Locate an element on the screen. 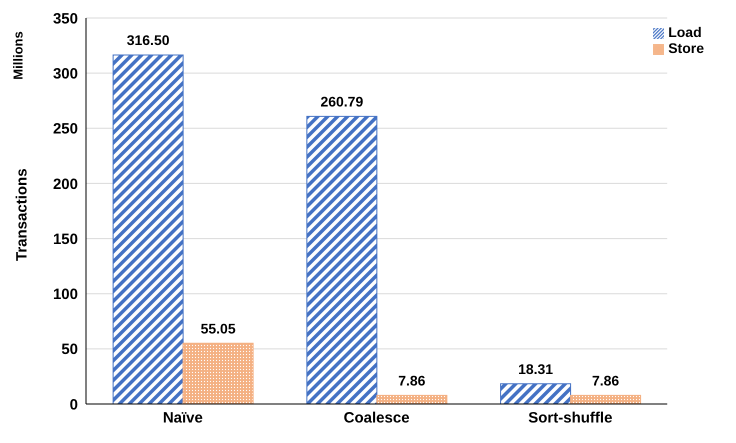  text: 55.05 is located at coordinates (218, 328).